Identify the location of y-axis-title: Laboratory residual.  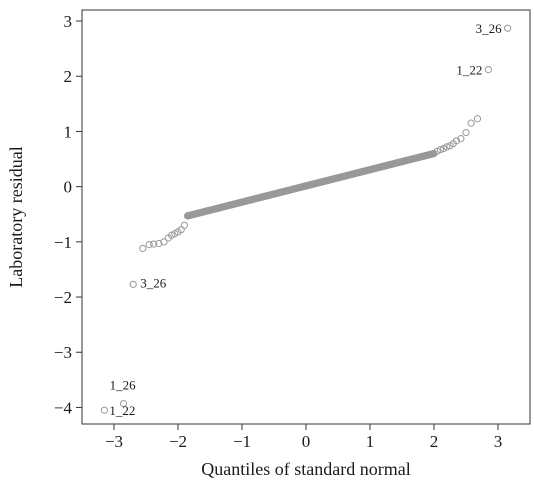
(16, 216).